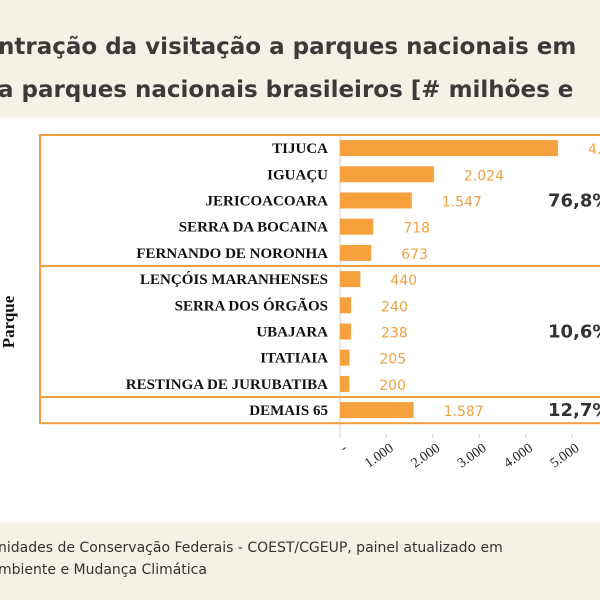 Image resolution: width=600 pixels, height=600 pixels. Describe the element at coordinates (232, 254) in the screenshot. I see `category-label: FERNANDO DE NORONHA` at that location.